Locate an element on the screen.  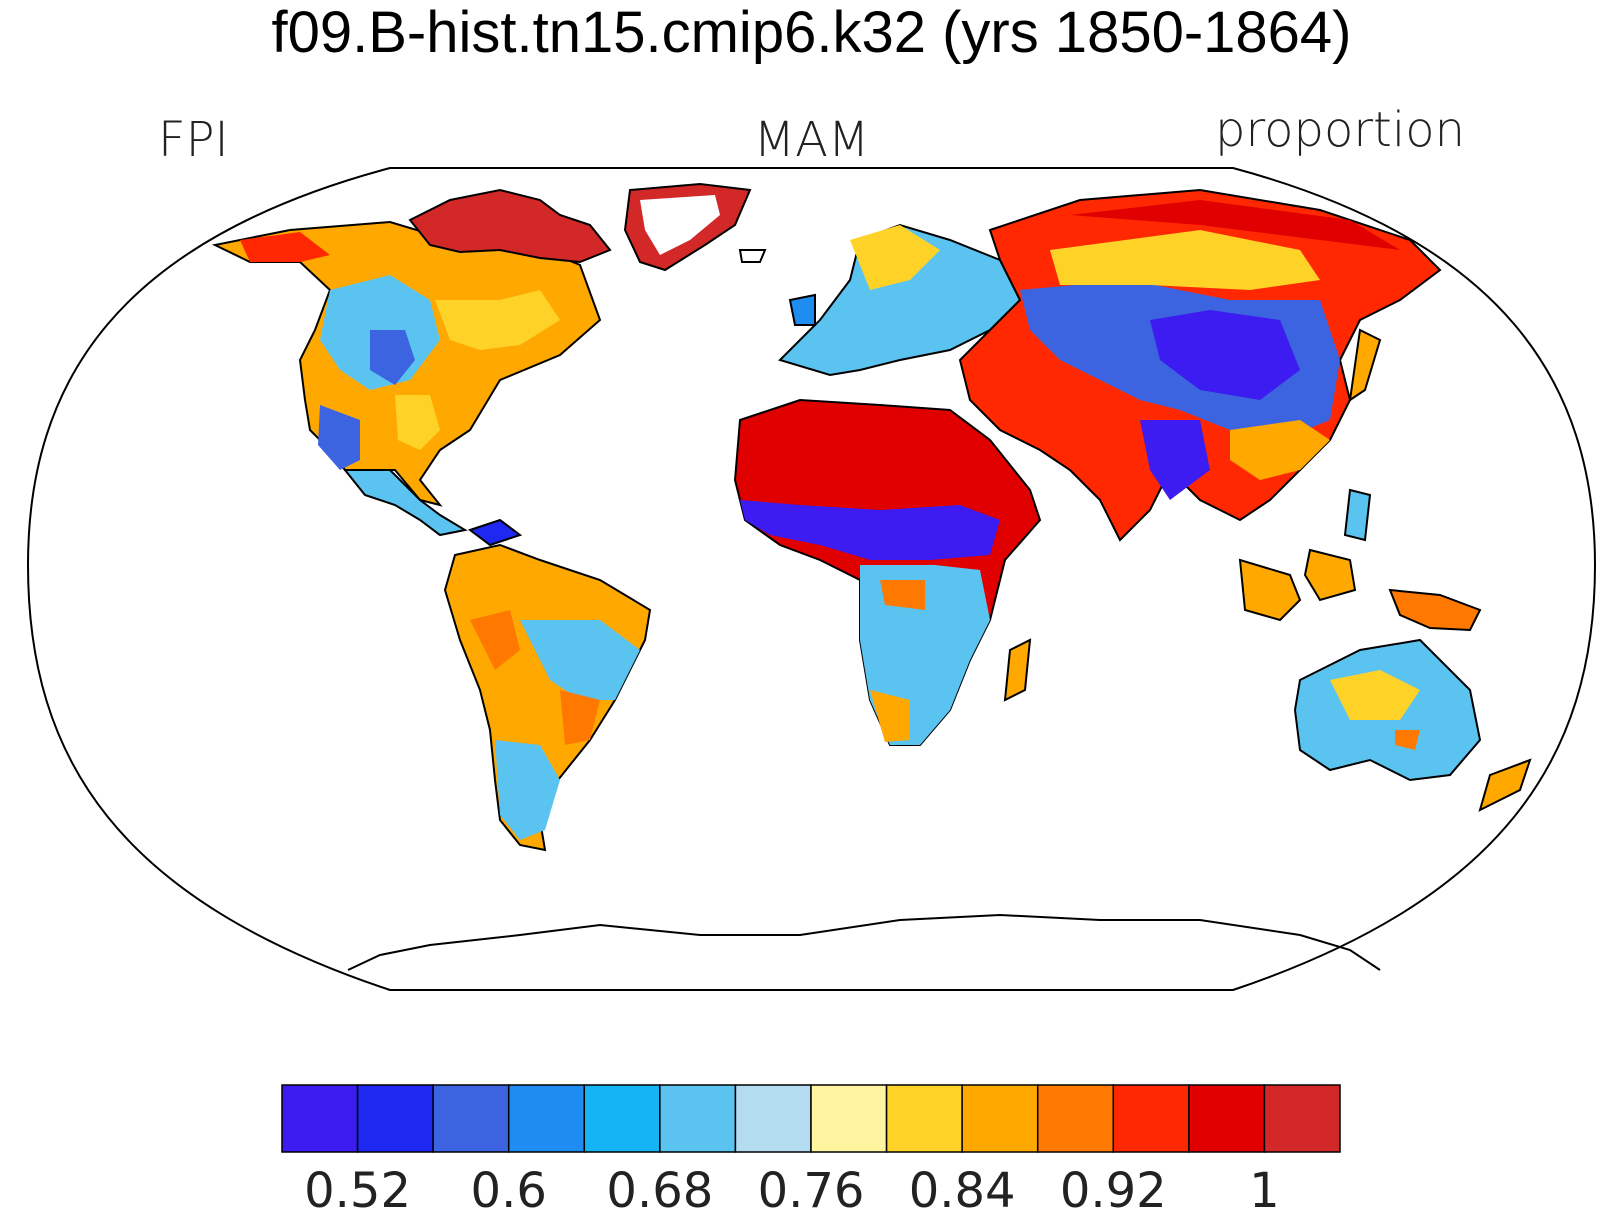
colorbar-tick-label: 0.92 is located at coordinates (1113, 1187).